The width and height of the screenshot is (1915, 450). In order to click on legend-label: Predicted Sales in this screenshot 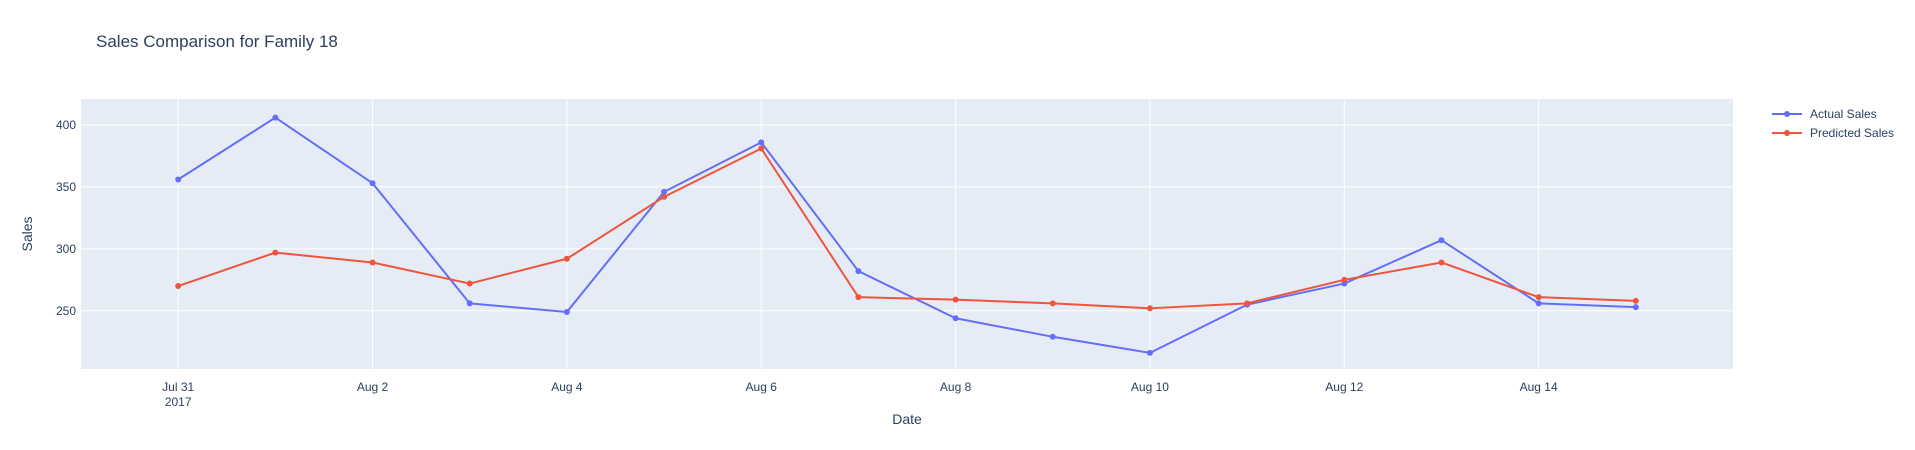, I will do `click(1852, 133)`.